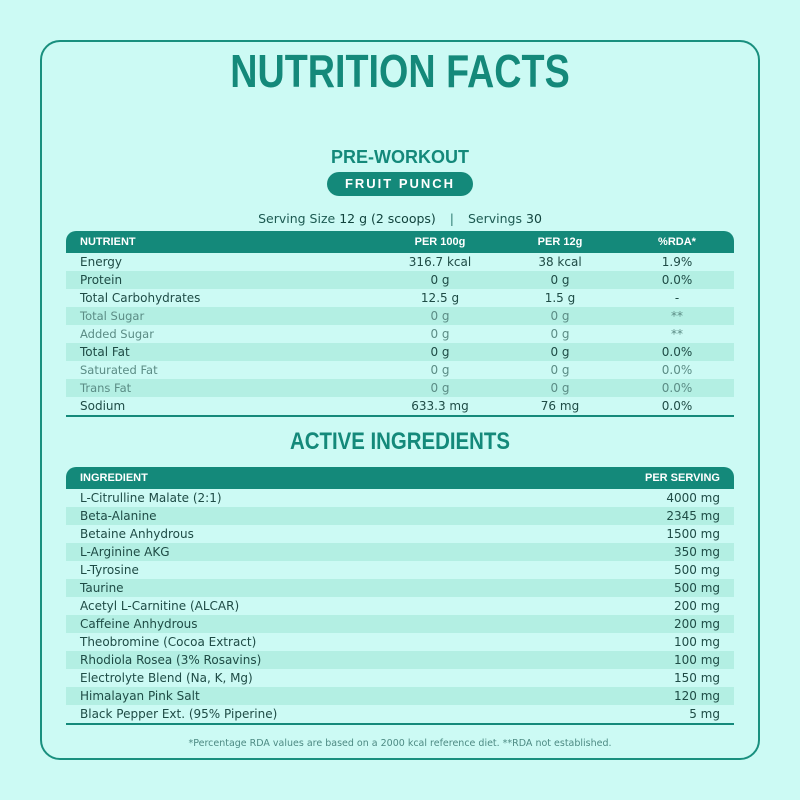 The height and width of the screenshot is (800, 800). I want to click on nutrient-name: Total Fat, so click(105, 352).